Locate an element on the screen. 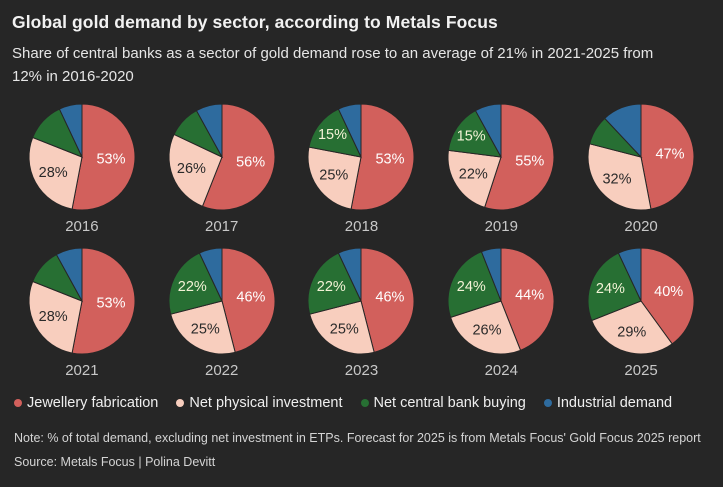 Image resolution: width=723 pixels, height=487 pixels. pie-chart-2020: 47% 32% 2020 is located at coordinates (641, 168).